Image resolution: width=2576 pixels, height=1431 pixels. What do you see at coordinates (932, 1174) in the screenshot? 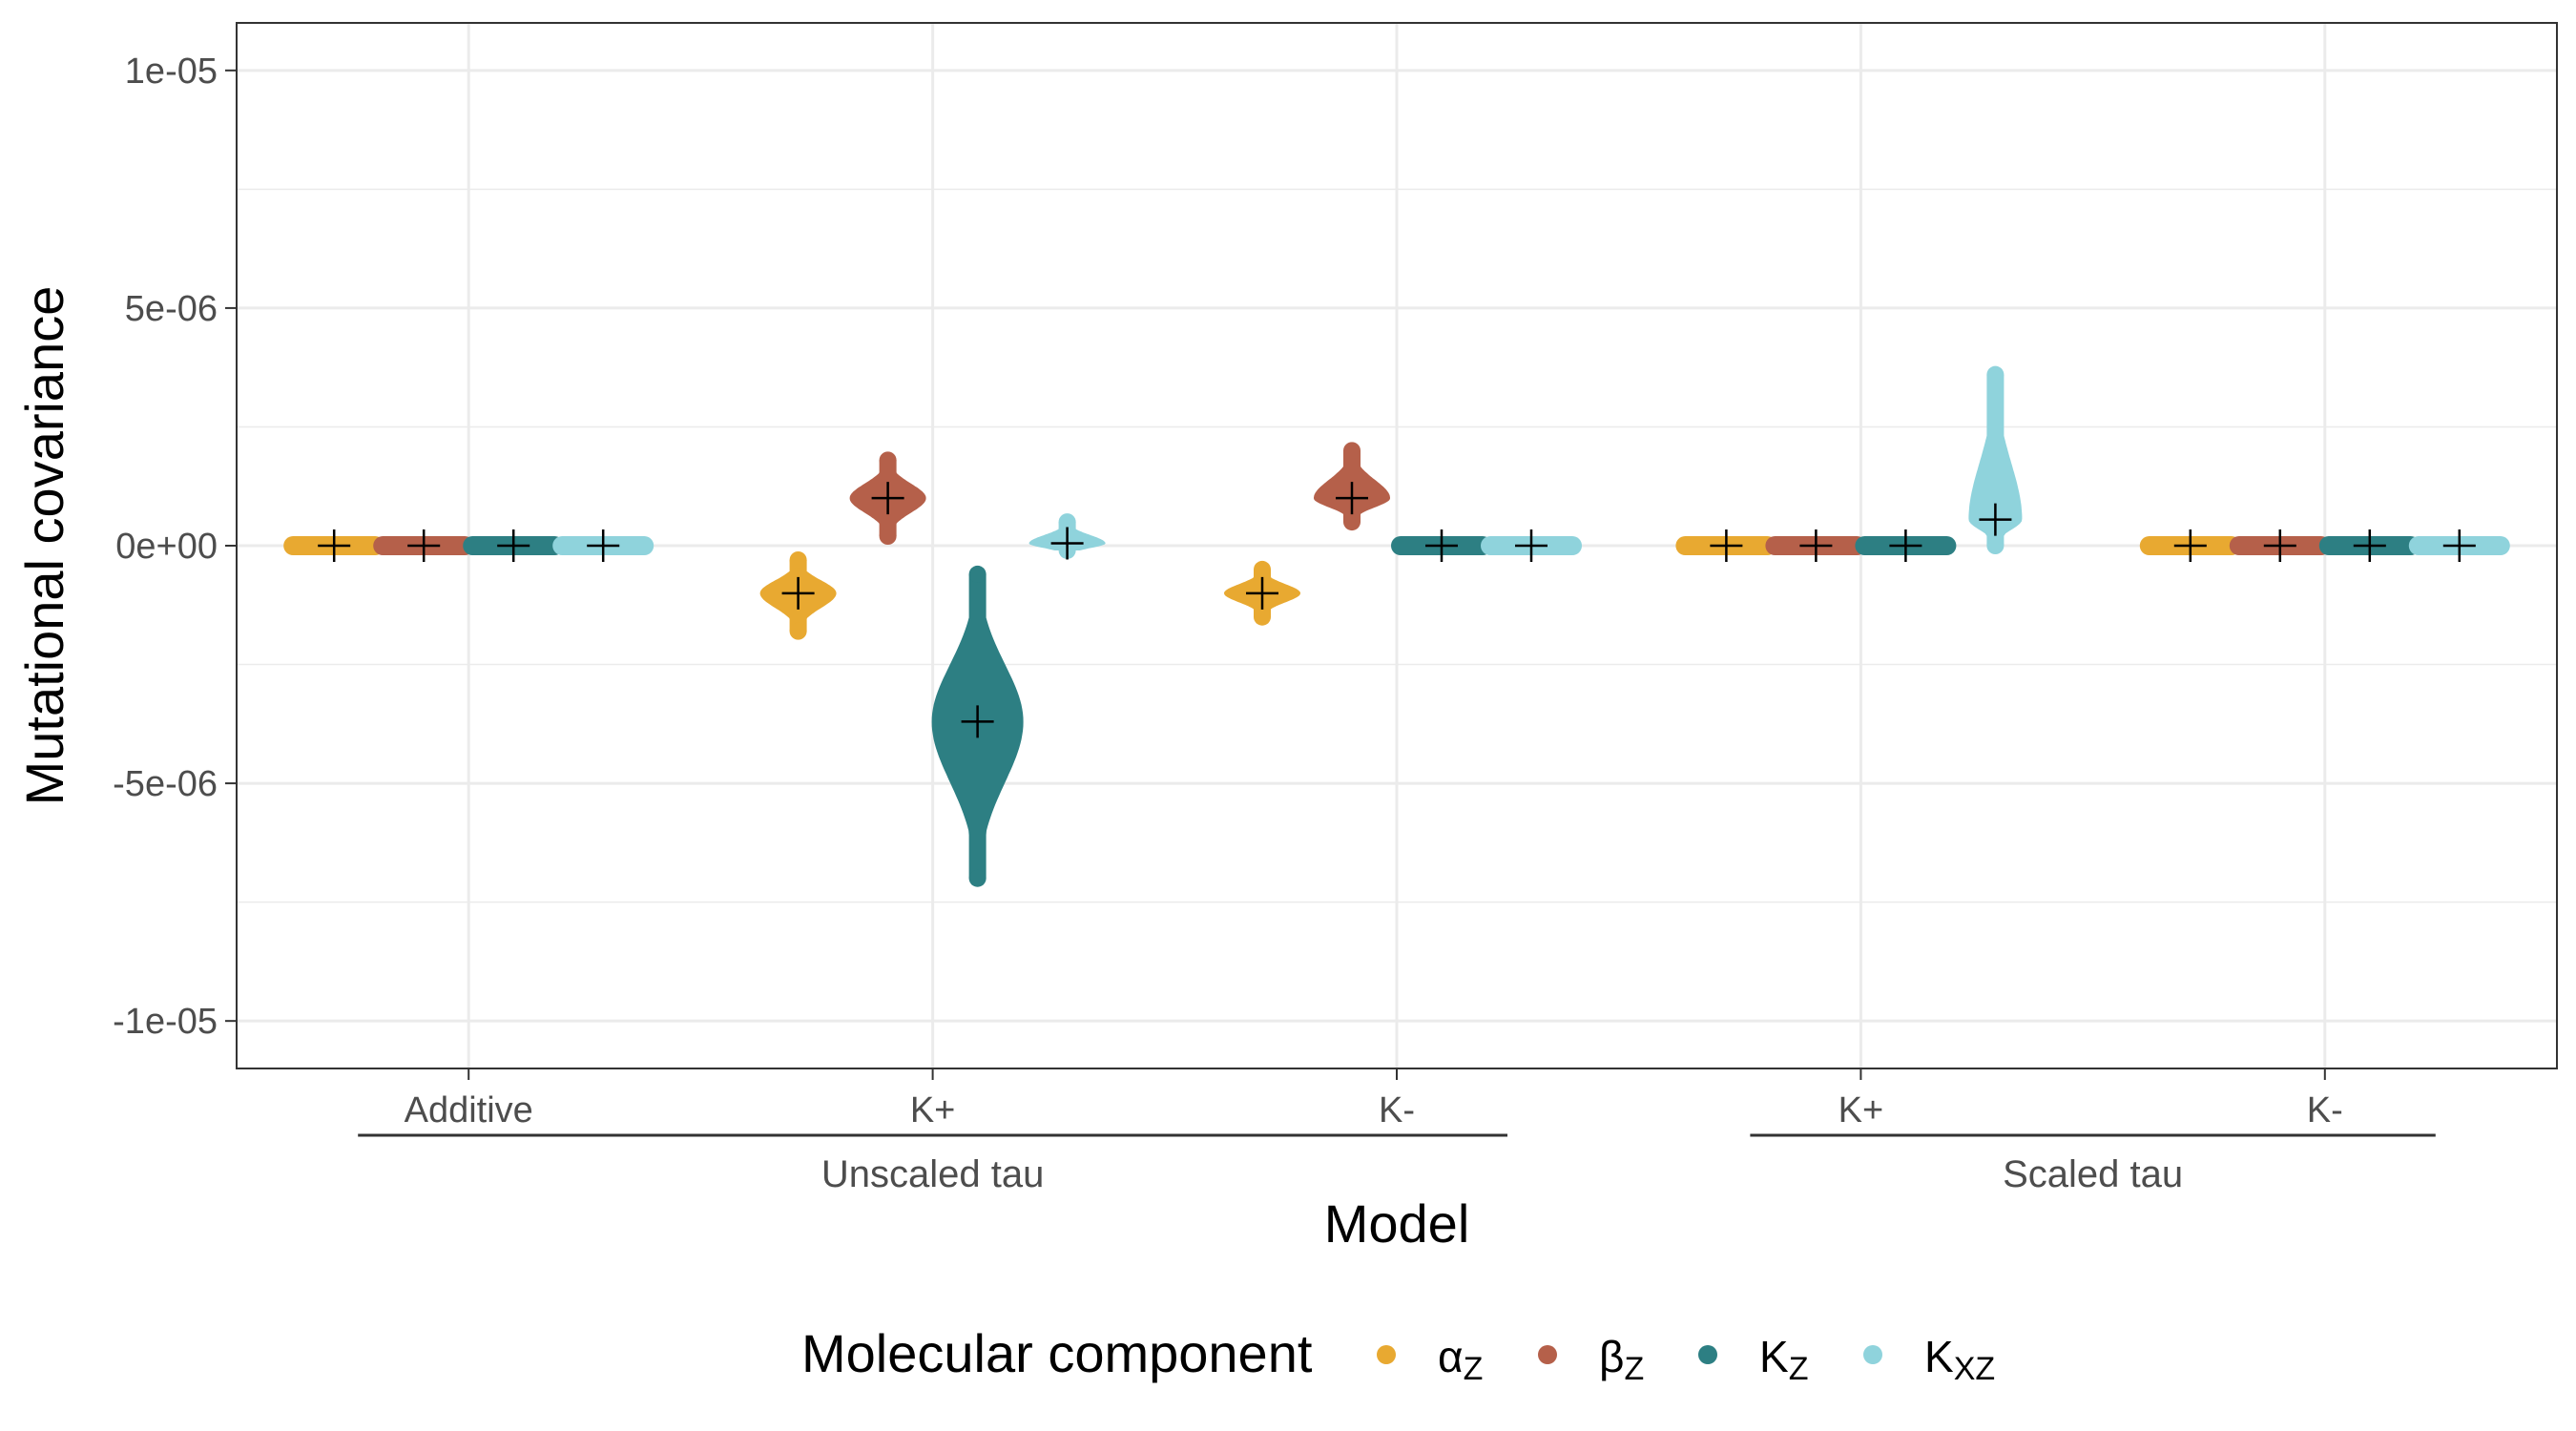
I see `group-label: Unscaled tau` at bounding box center [932, 1174].